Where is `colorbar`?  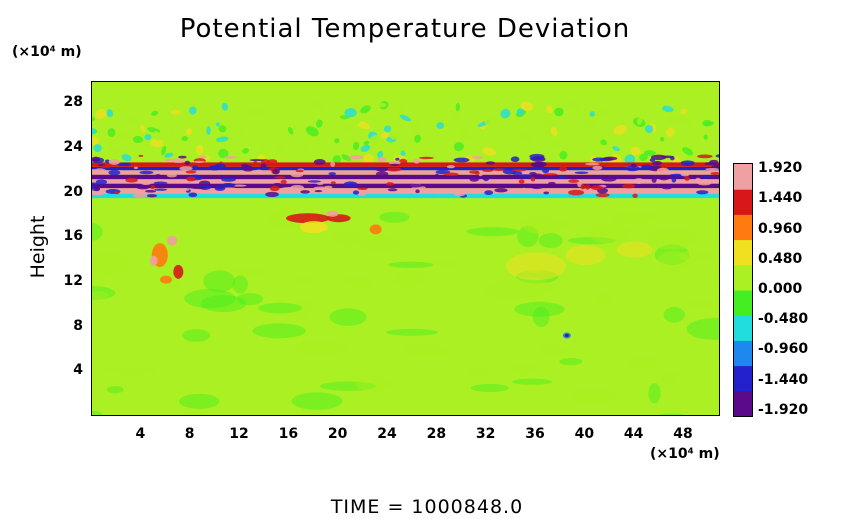 colorbar is located at coordinates (743, 290).